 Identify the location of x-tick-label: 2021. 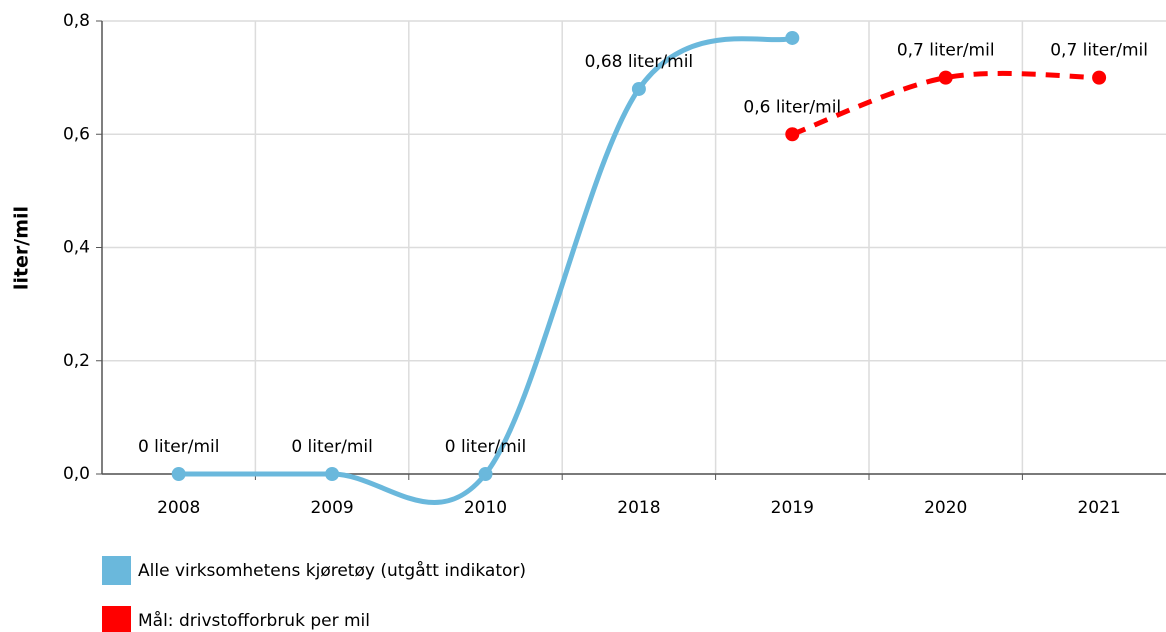
(1098, 508).